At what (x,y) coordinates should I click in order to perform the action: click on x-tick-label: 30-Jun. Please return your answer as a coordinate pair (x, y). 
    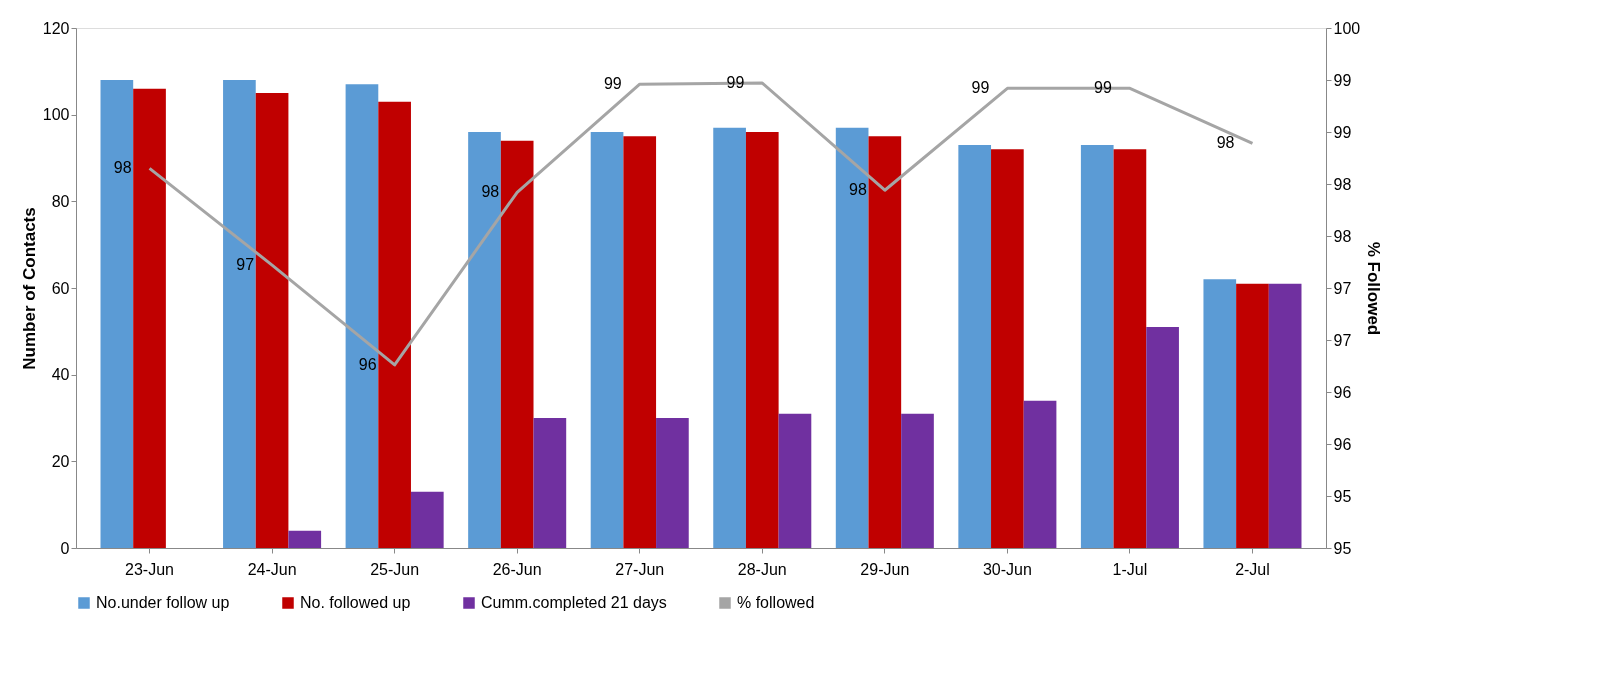
    Looking at the image, I should click on (1007, 569).